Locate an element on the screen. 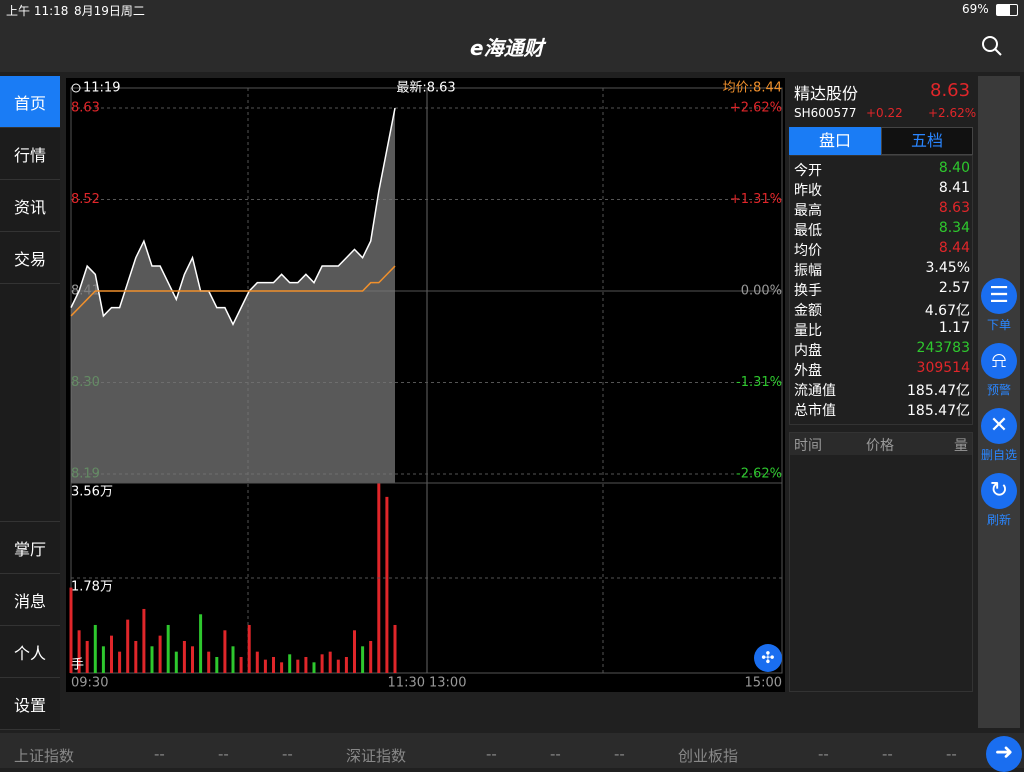 Image resolution: width=1024 pixels, height=772 pixels. trades-box is located at coordinates (881, 562).